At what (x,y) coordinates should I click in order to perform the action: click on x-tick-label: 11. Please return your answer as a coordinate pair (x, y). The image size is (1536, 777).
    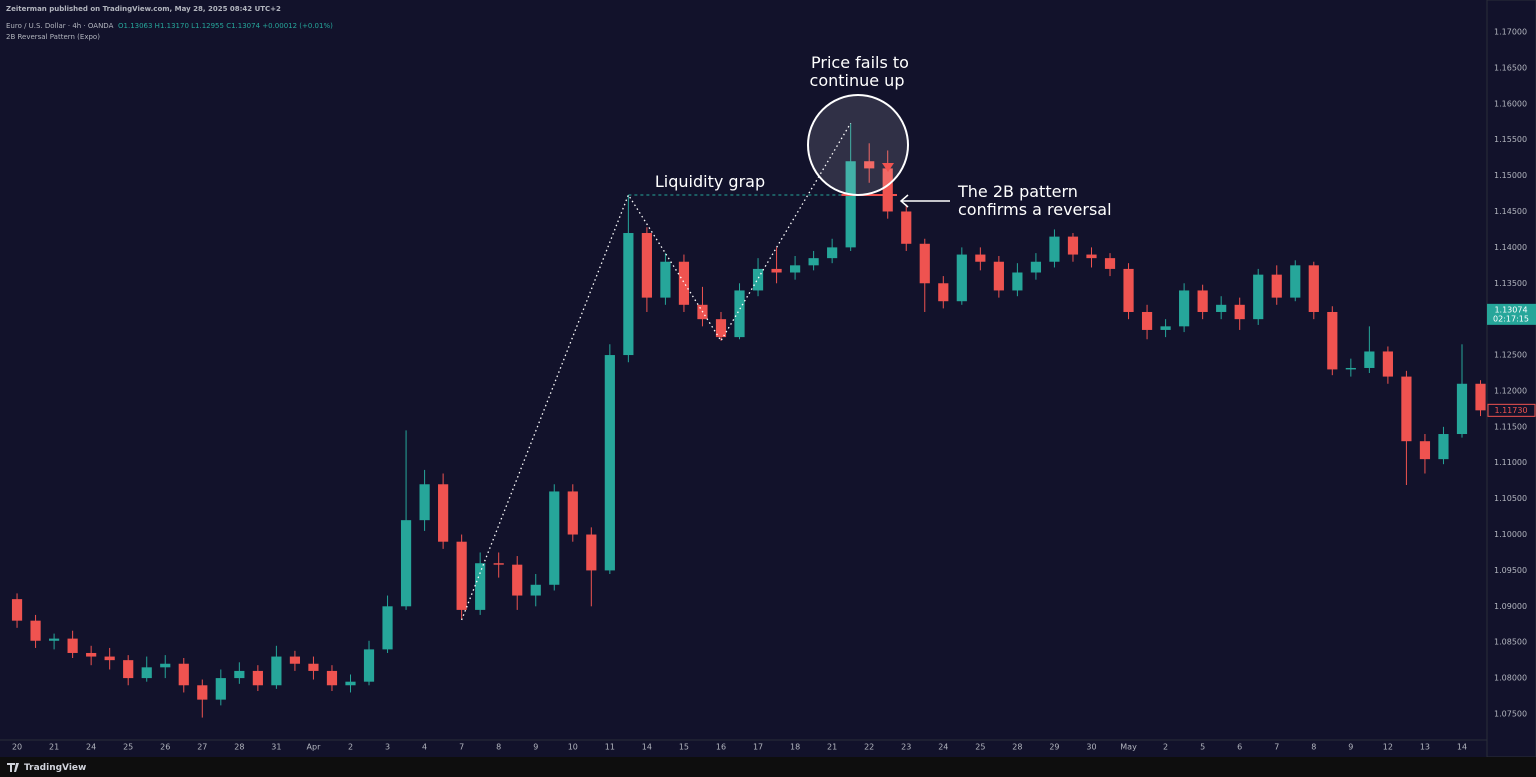
    Looking at the image, I should click on (610, 747).